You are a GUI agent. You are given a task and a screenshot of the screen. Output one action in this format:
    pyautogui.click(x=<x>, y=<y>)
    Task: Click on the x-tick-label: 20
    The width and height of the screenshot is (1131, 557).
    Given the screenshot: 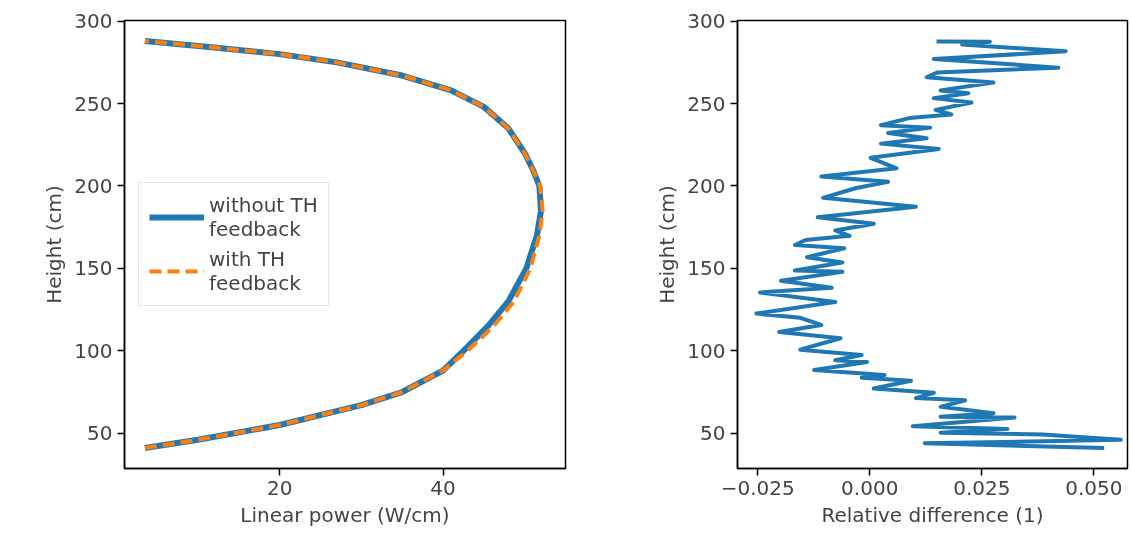 What is the action you would take?
    pyautogui.click(x=279, y=487)
    